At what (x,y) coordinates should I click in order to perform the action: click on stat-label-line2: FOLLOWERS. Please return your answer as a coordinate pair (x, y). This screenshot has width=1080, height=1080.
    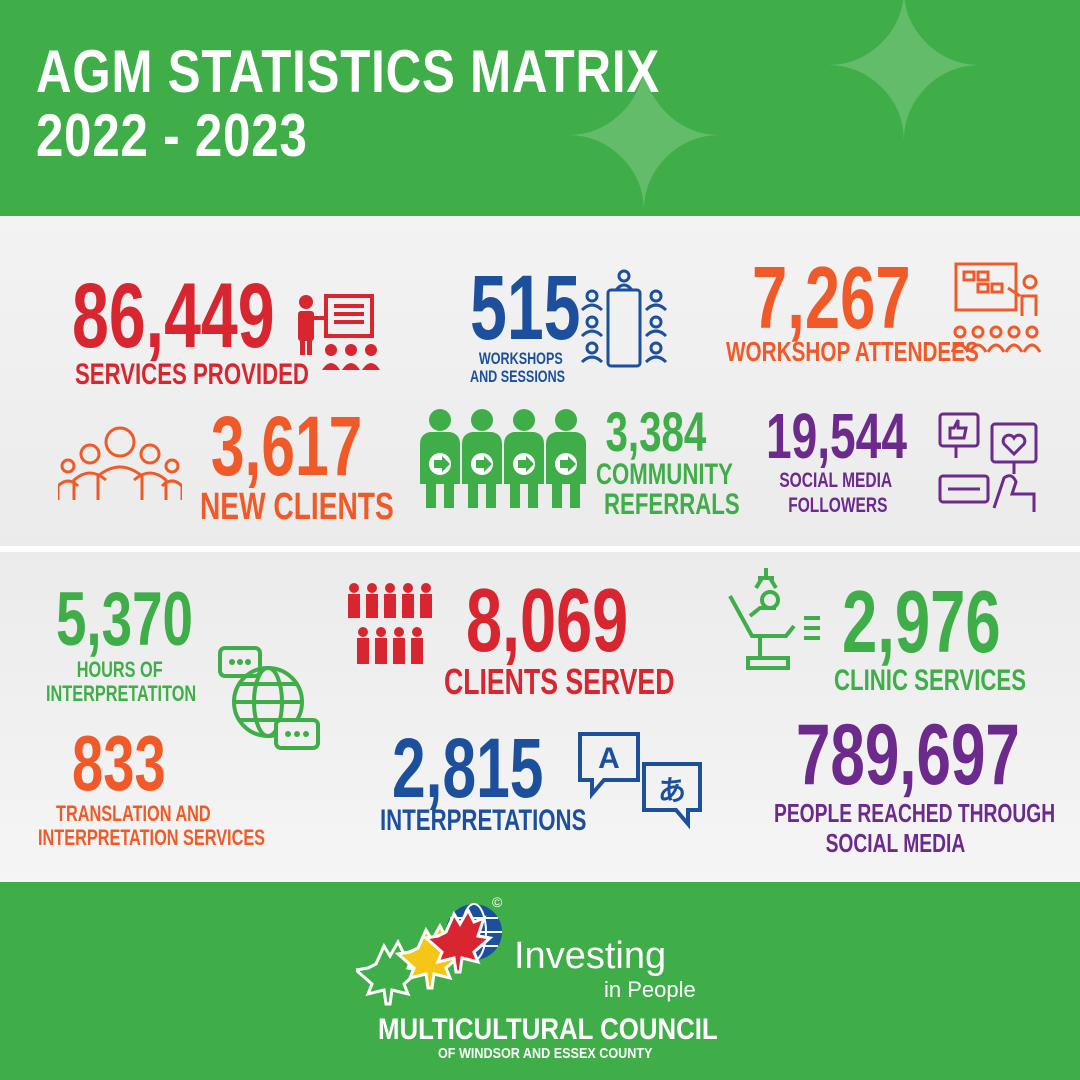
    Looking at the image, I should click on (838, 505).